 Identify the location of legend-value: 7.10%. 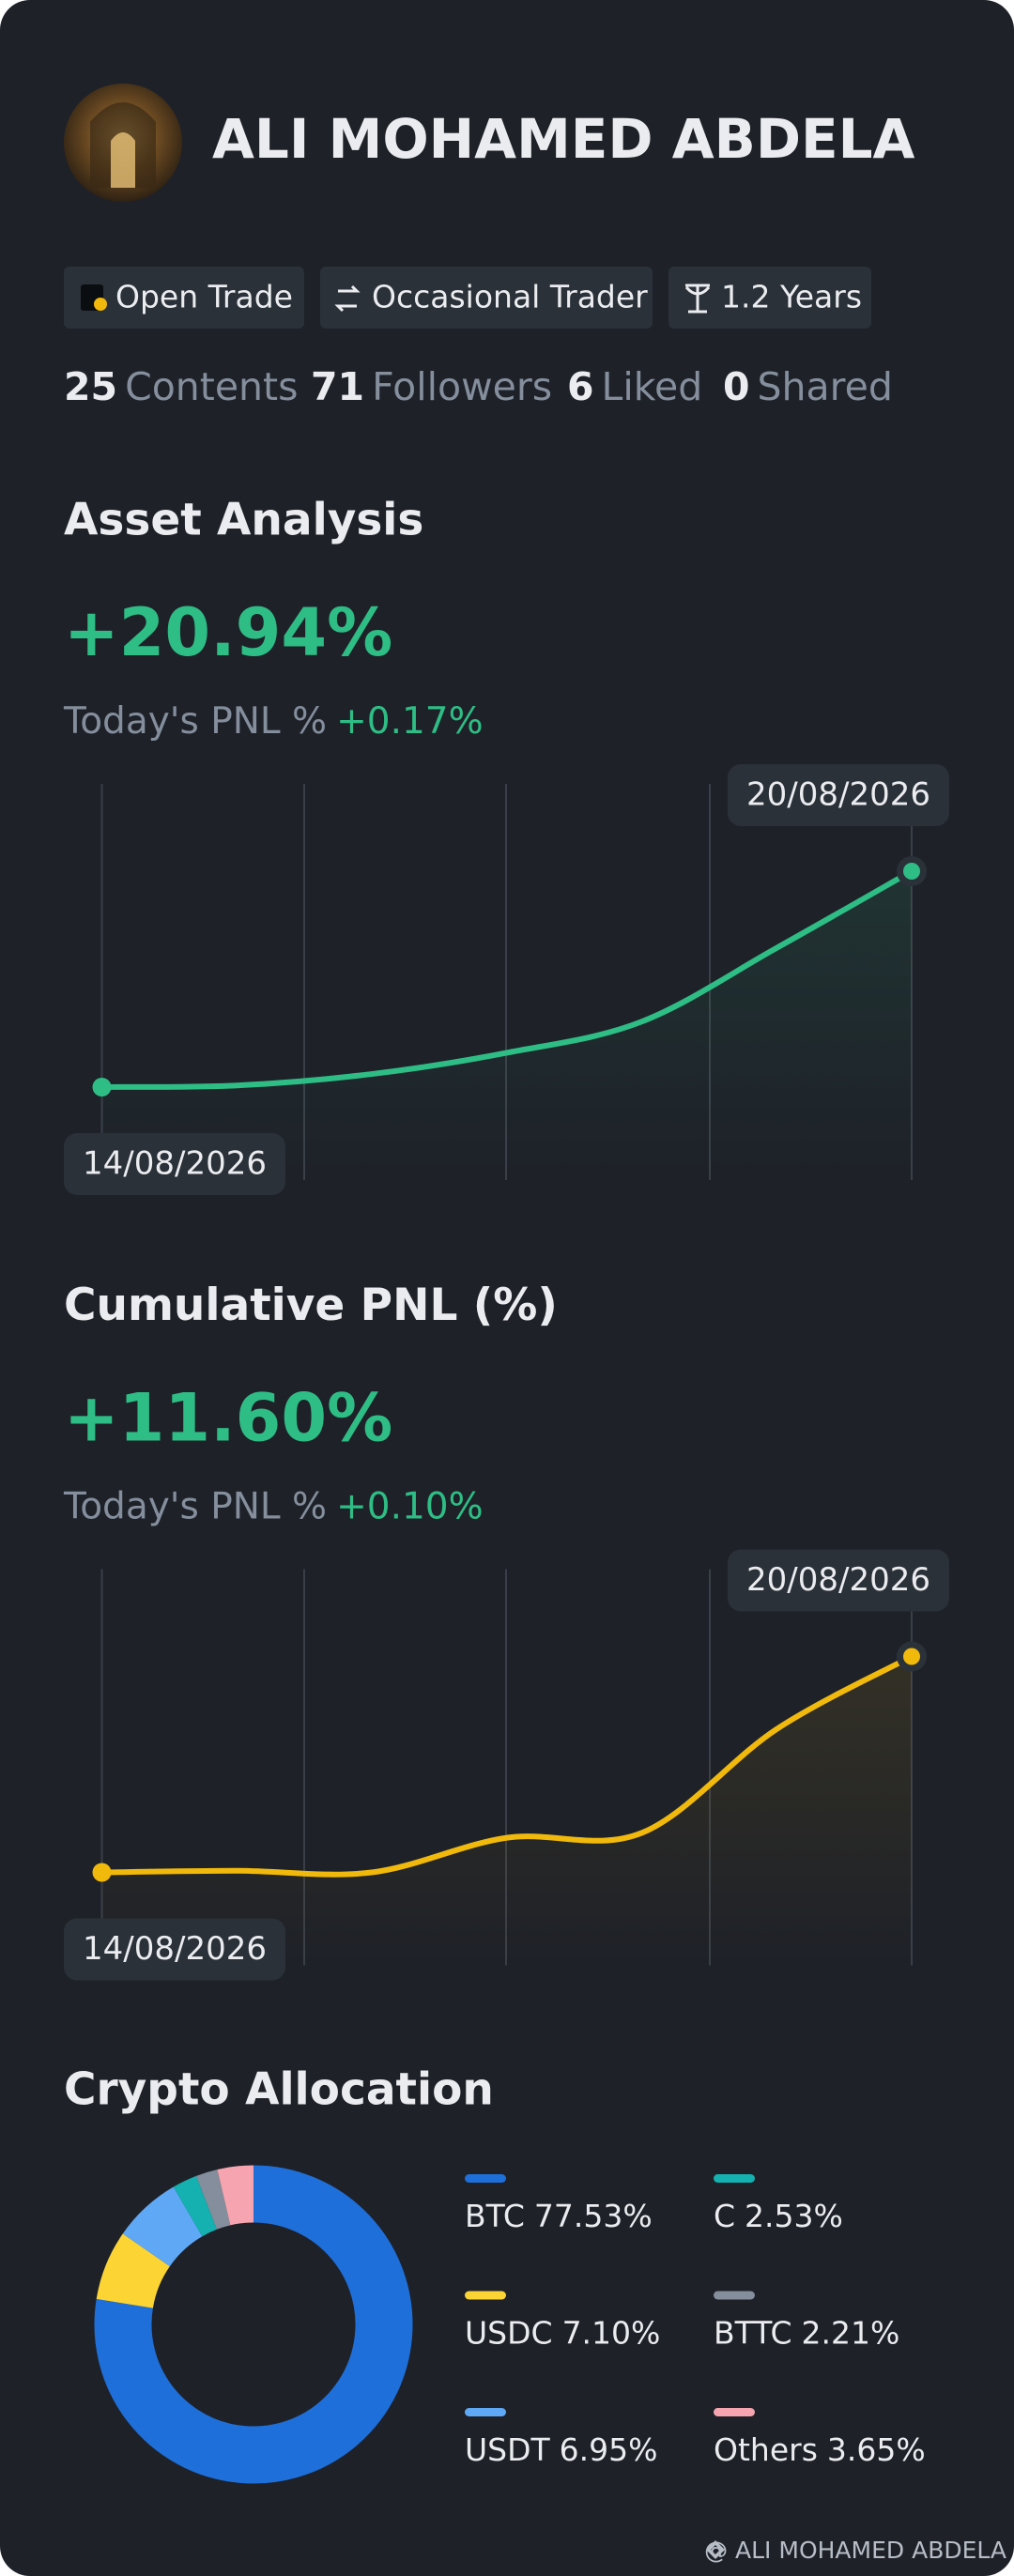
(612, 2333).